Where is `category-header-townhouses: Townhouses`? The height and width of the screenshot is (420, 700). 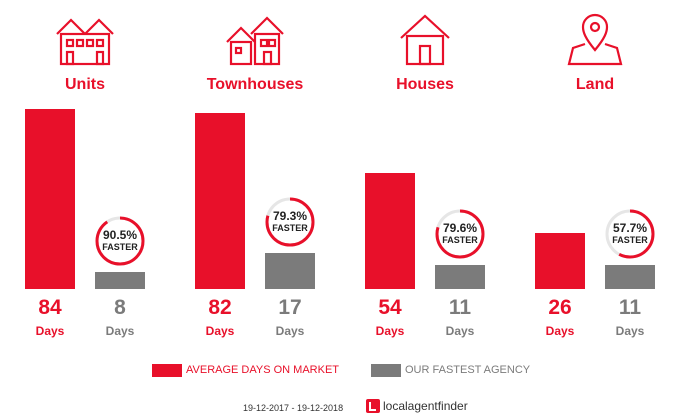
category-header-townhouses: Townhouses is located at coordinates (255, 50).